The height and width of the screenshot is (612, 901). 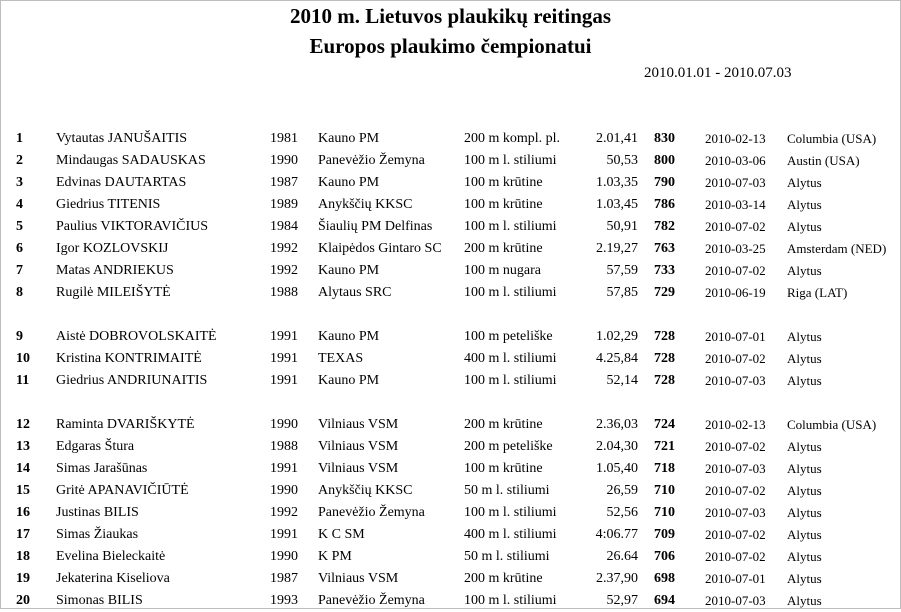 What do you see at coordinates (664, 248) in the screenshot?
I see `fina-points: 763` at bounding box center [664, 248].